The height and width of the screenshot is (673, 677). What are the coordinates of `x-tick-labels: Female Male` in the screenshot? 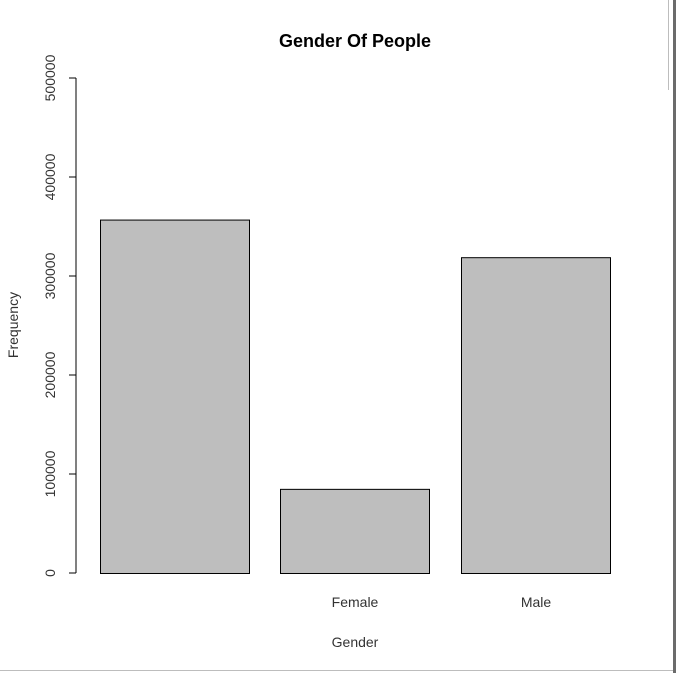 It's located at (442, 602).